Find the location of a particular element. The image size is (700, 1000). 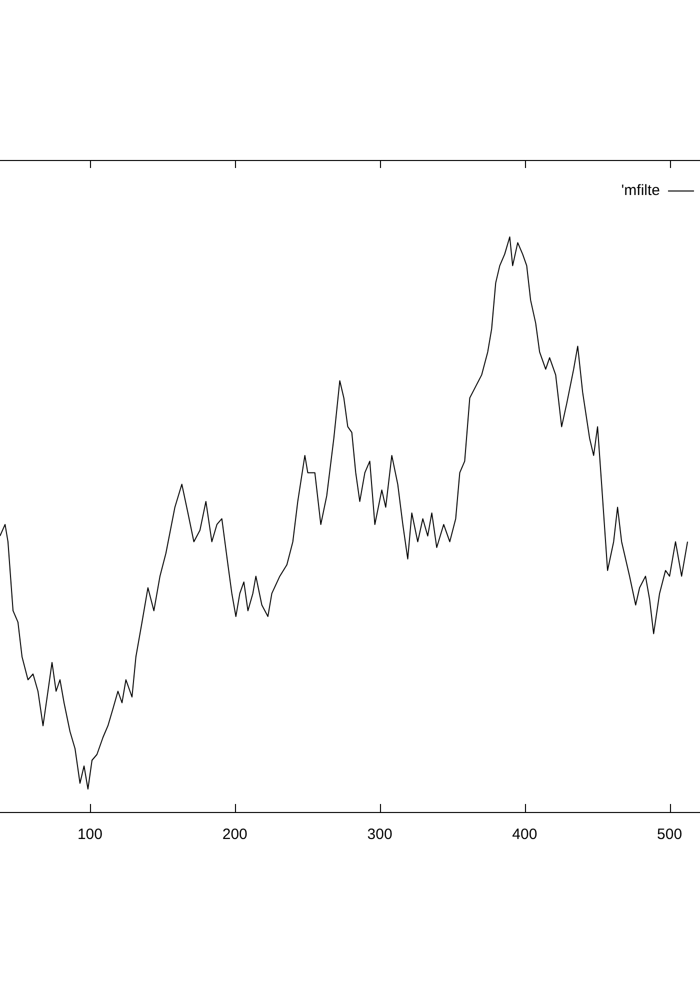

x-tick-label: 200 is located at coordinates (235, 835).